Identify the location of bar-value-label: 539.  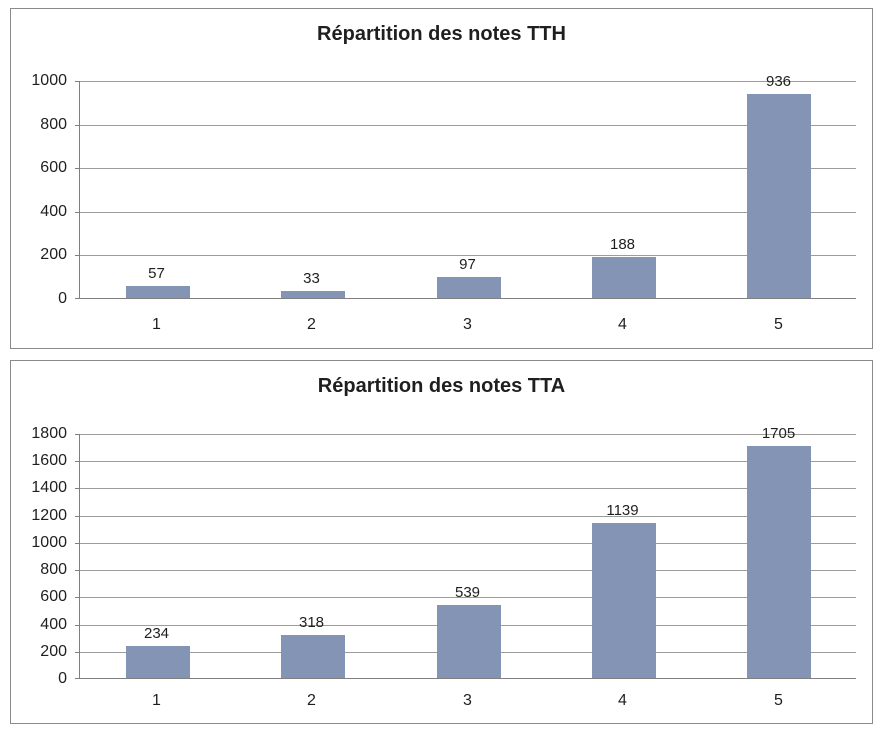
(467, 592).